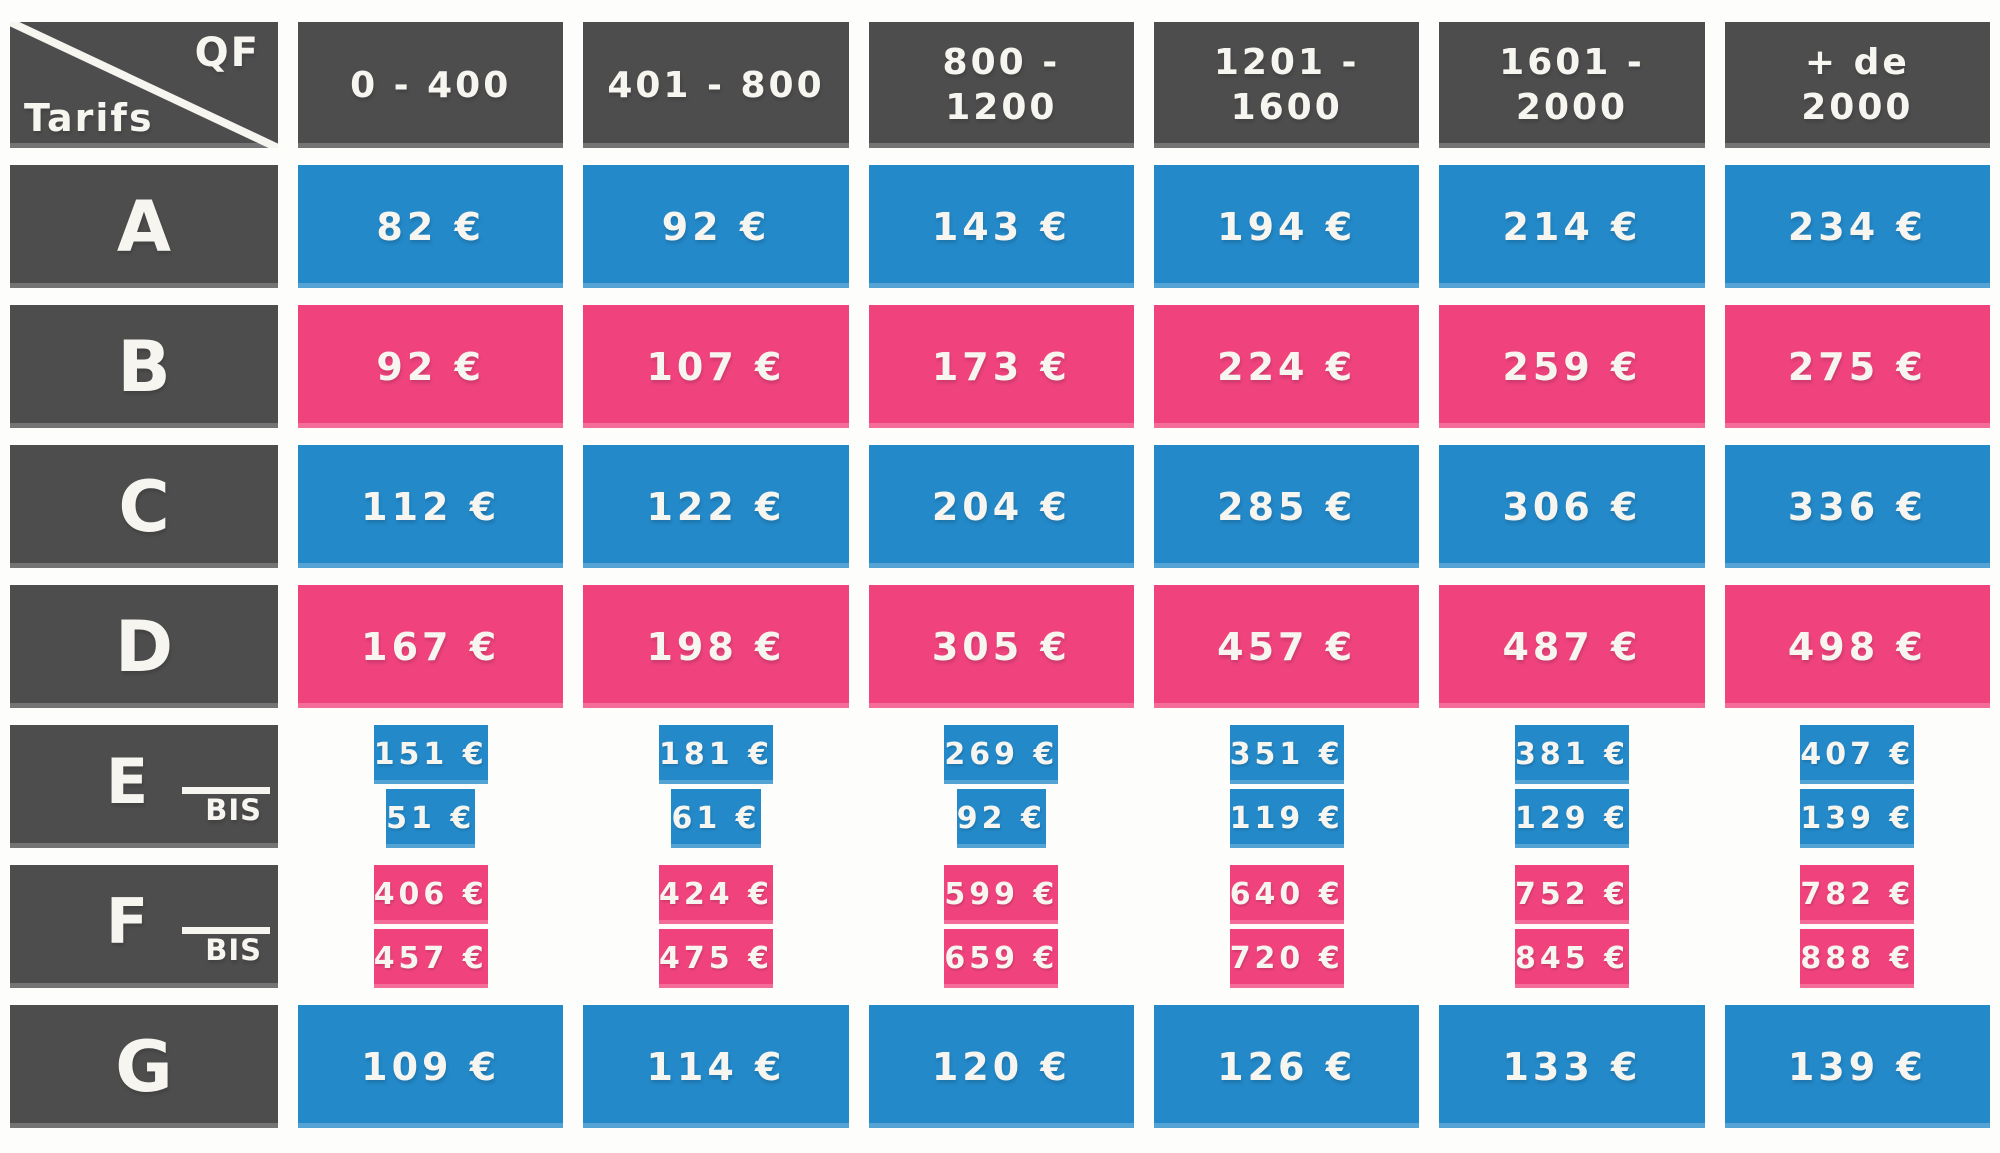 Image resolution: width=2000 pixels, height=1153 pixels. I want to click on price-cell-ebis-4: 119 €, so click(1286, 818).